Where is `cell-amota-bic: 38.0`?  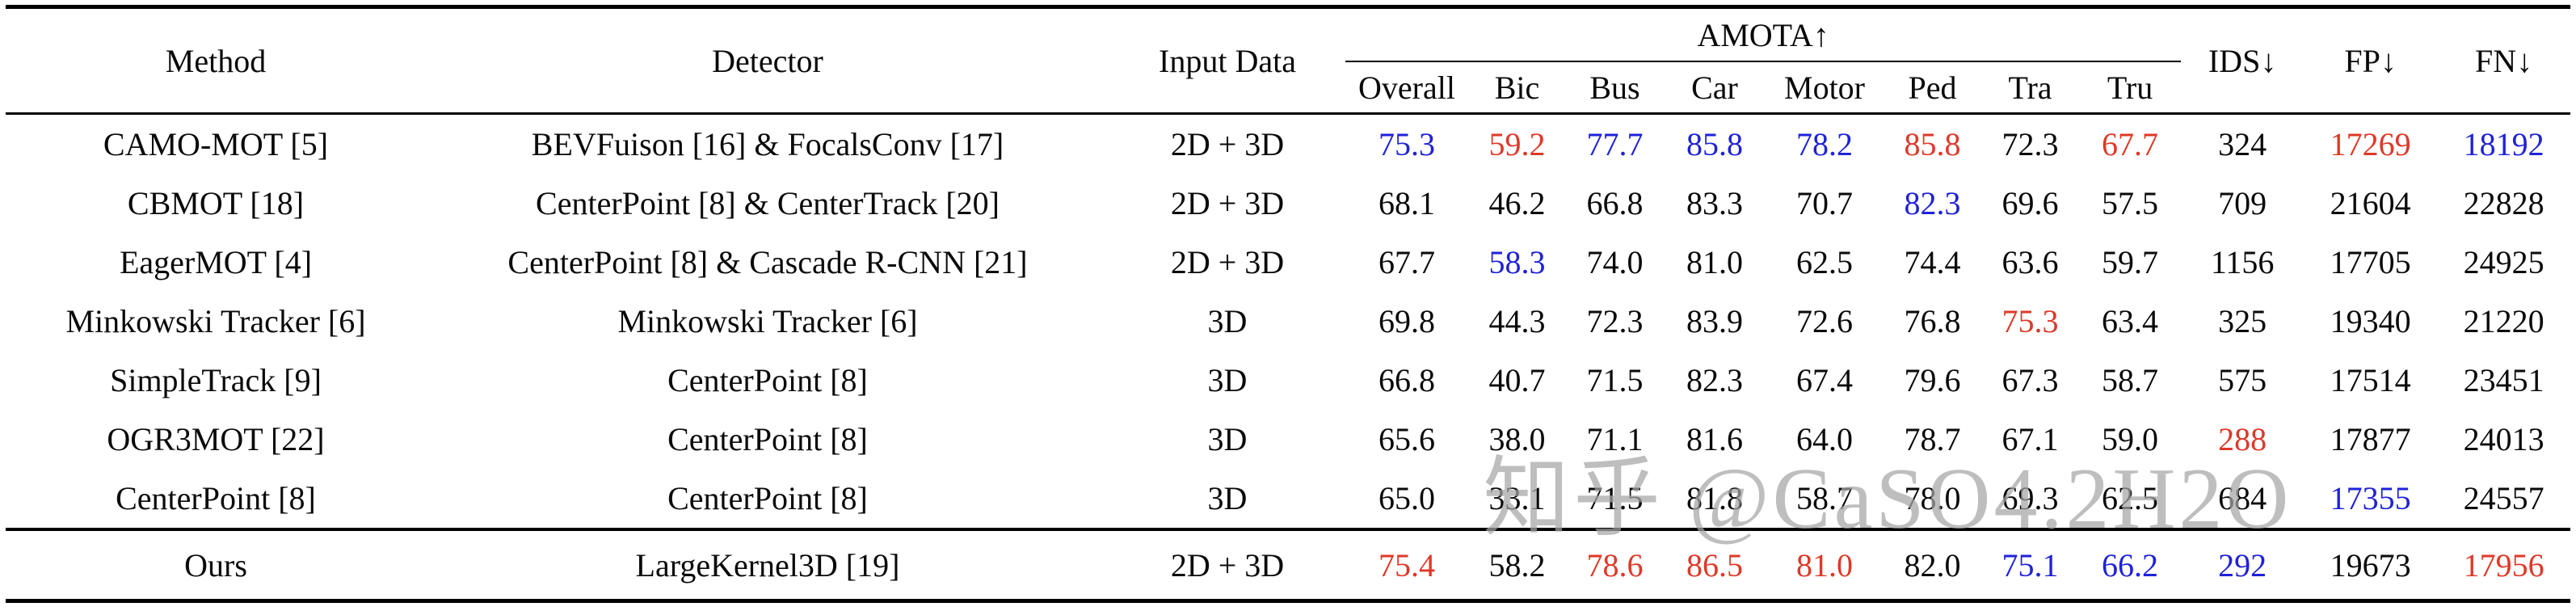 cell-amota-bic: 38.0 is located at coordinates (1517, 439).